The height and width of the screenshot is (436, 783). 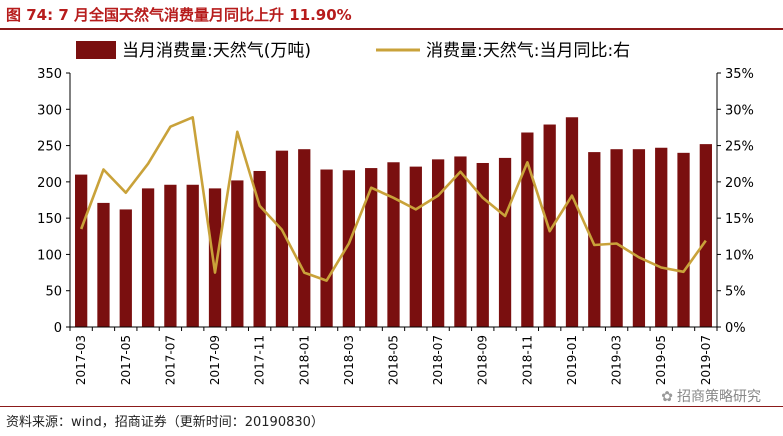 I want to click on x-tick-label: 2018-01, so click(x=304, y=360).